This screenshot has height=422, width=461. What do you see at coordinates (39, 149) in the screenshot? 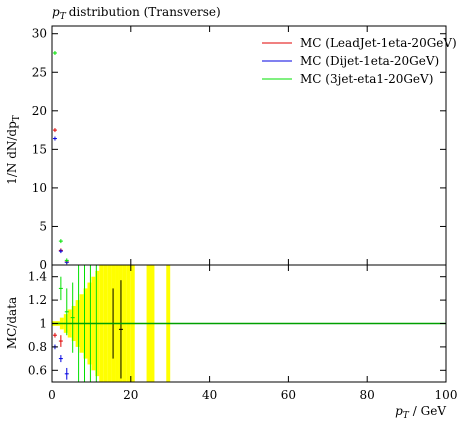
I see `y-tick-label: 15` at bounding box center [39, 149].